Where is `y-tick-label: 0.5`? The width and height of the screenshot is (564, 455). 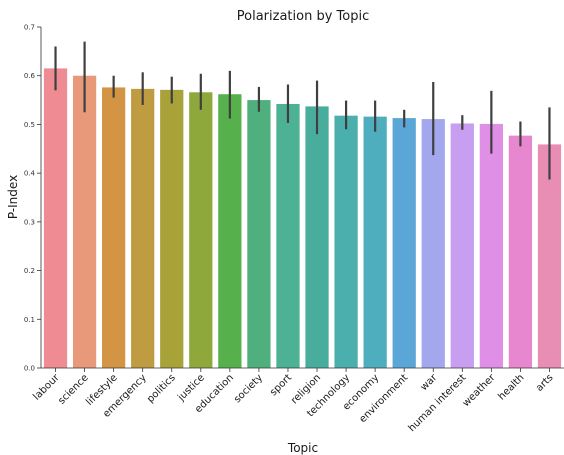 y-tick-label: 0.5 is located at coordinates (29, 125).